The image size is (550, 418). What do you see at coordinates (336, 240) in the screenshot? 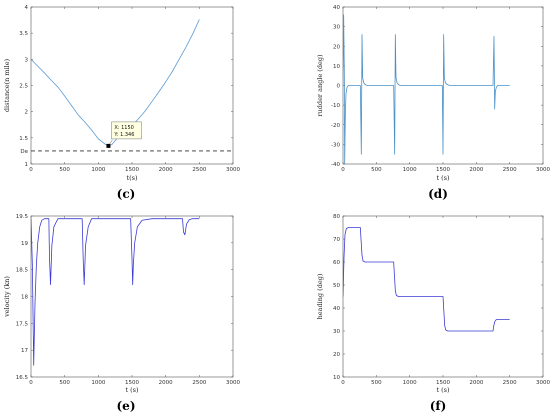
I see `y-tick-label: 70` at bounding box center [336, 240].